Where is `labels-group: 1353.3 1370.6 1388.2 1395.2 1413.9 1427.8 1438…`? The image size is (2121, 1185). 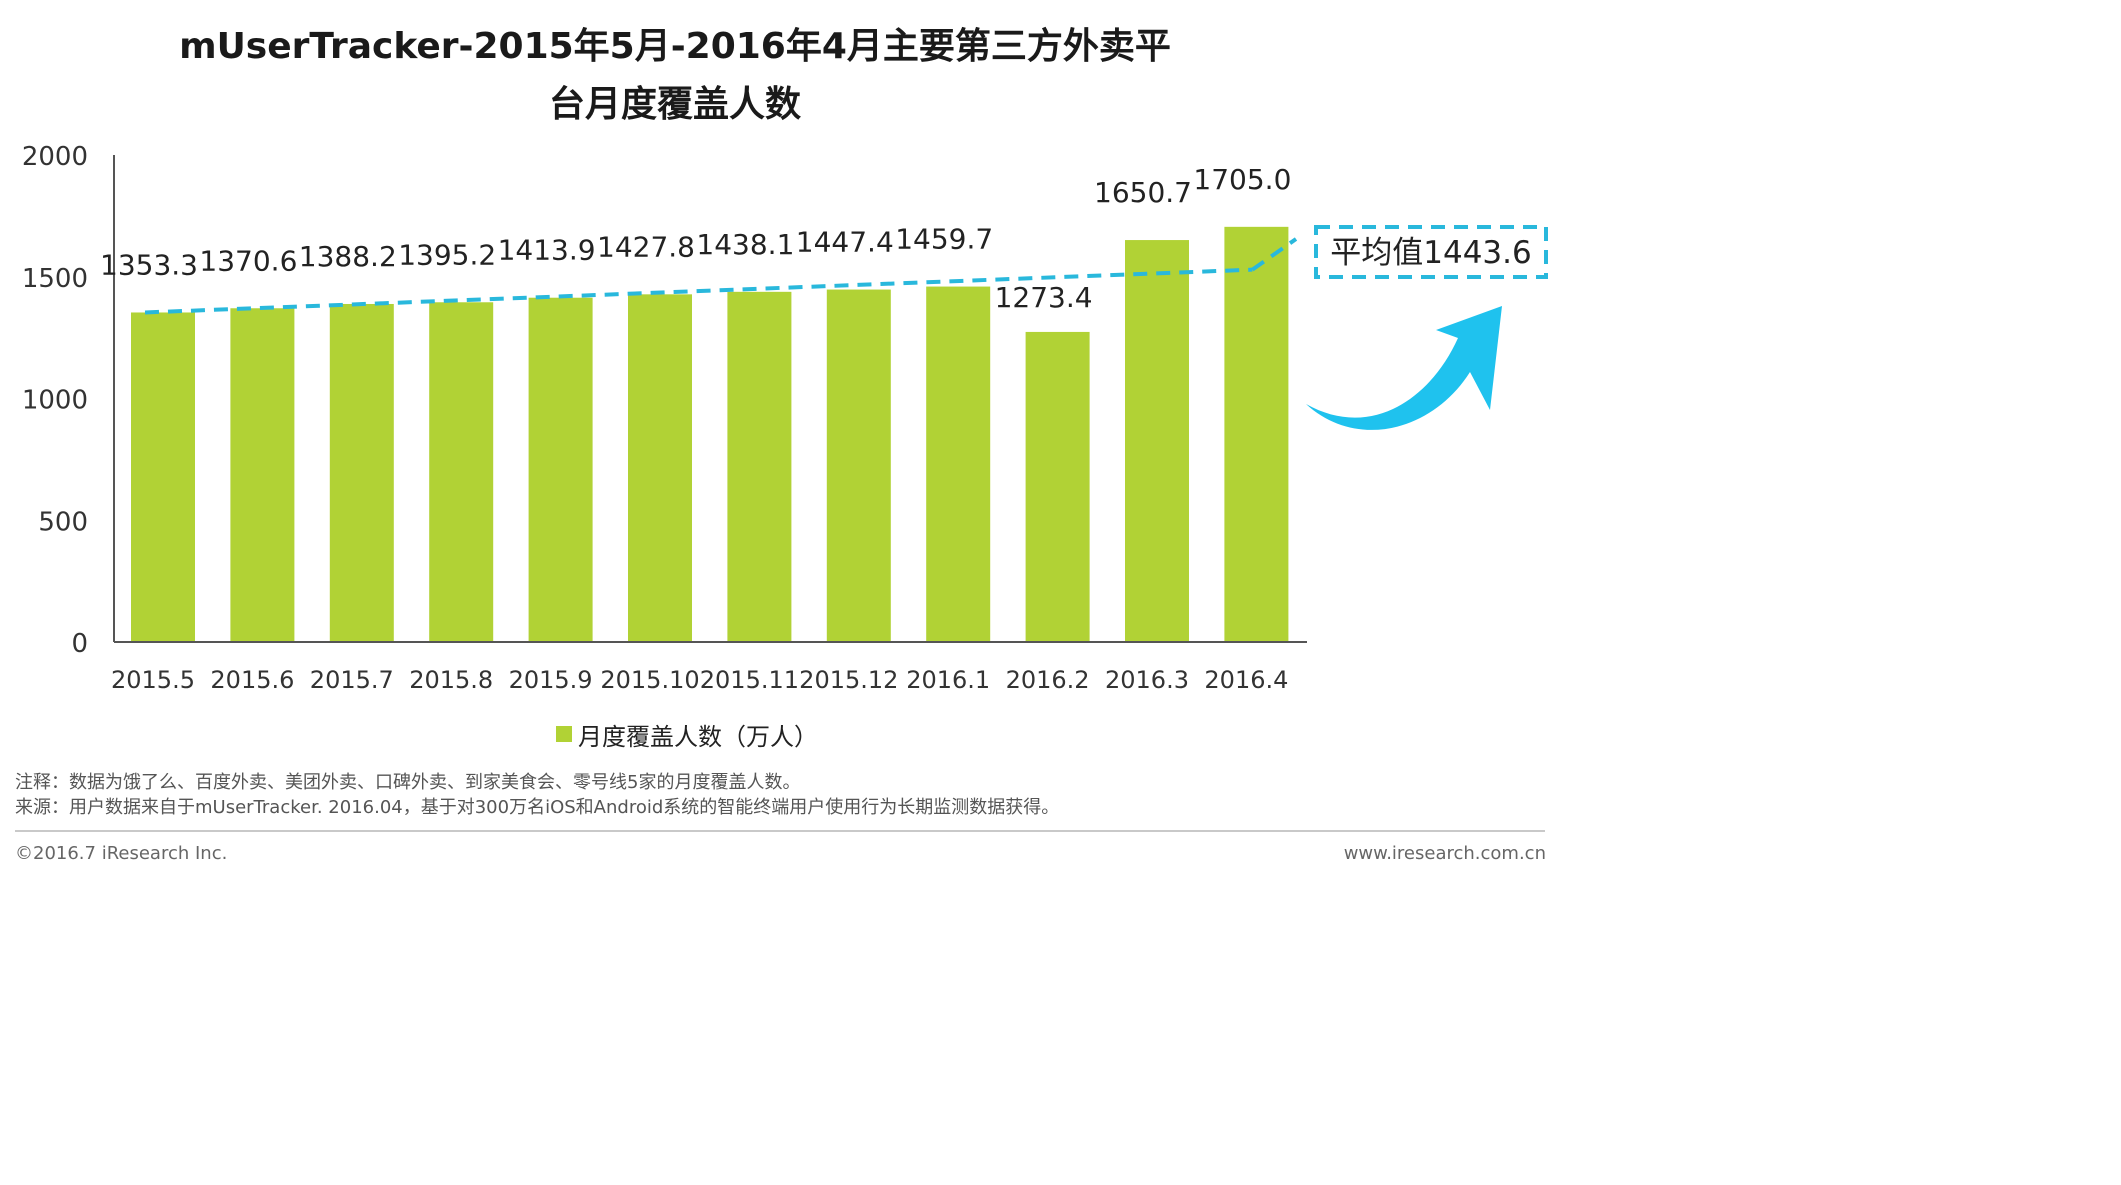
labels-group: 1353.3 1370.6 1388.2 1395.2 1413.9 1427.8 1438… is located at coordinates (695, 238).